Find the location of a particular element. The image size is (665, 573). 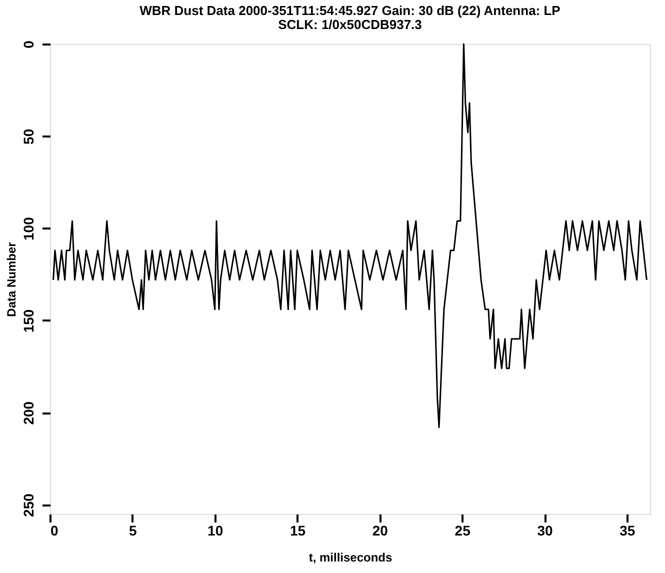

x-tick-label: 35 is located at coordinates (628, 530).